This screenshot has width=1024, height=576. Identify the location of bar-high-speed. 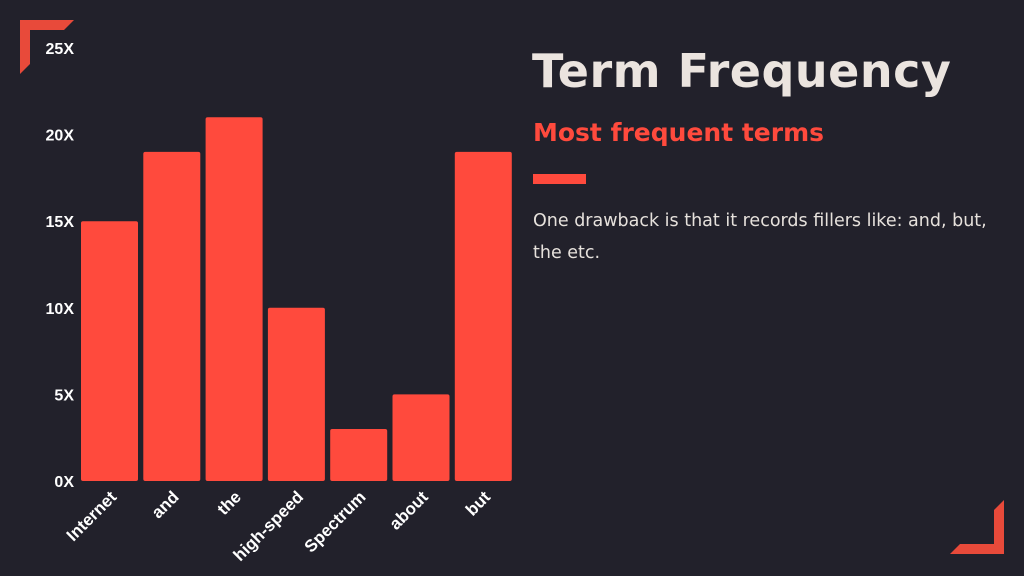
(296, 394).